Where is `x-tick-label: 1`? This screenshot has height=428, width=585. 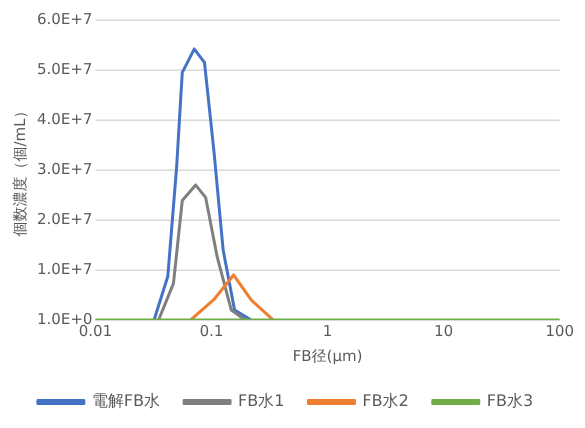 x-tick-label: 1 is located at coordinates (327, 331).